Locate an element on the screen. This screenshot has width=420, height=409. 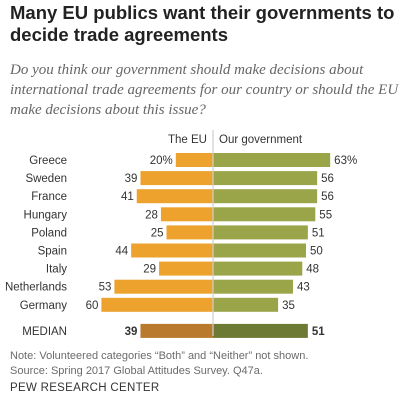
organization-name: PEW RESEARCH CENTER is located at coordinates (85, 388).